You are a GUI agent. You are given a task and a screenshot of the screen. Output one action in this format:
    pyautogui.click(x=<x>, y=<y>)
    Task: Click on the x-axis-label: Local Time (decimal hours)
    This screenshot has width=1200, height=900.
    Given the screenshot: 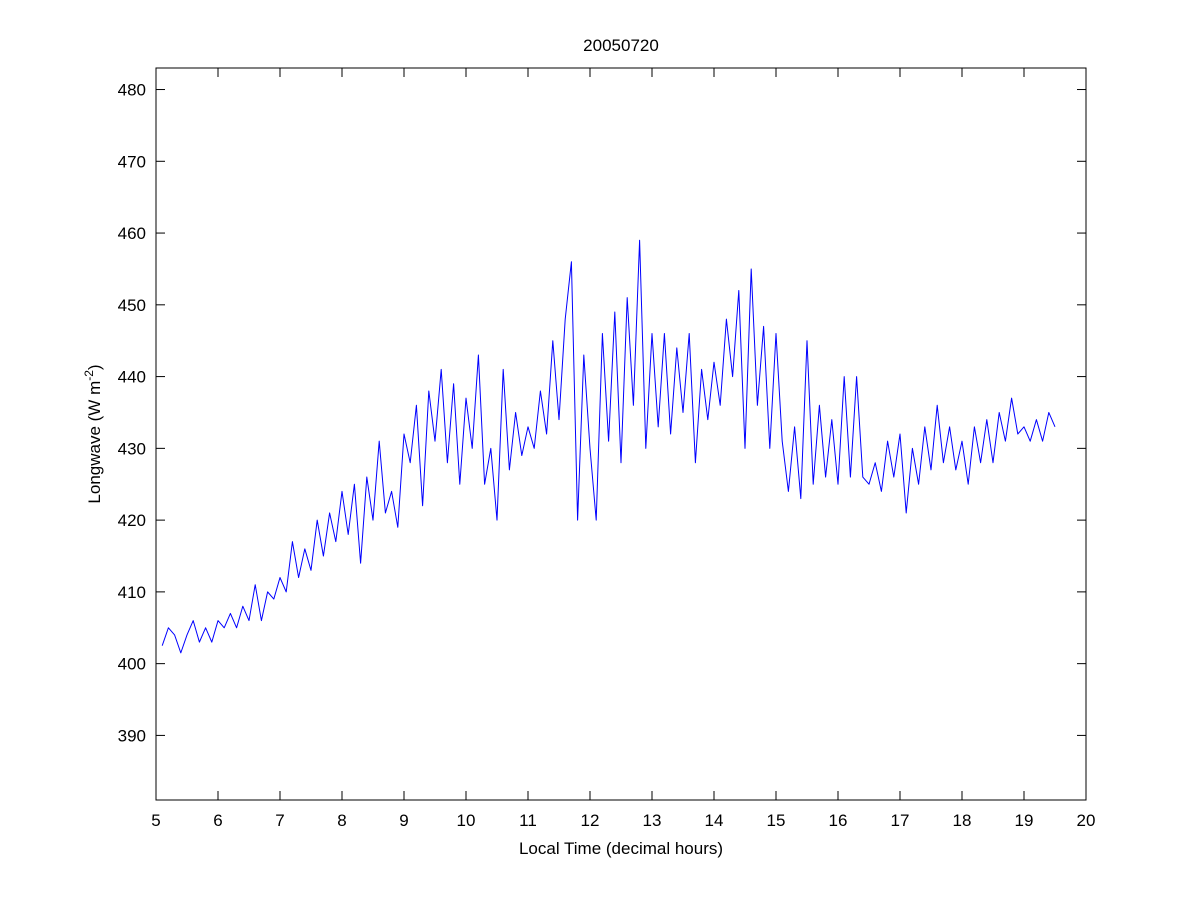 What is the action you would take?
    pyautogui.click(x=621, y=848)
    